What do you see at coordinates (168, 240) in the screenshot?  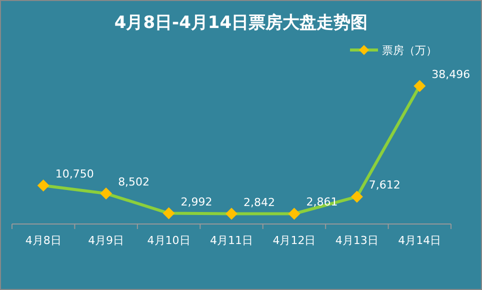 I see `x-tick-label: 4月10日` at bounding box center [168, 240].